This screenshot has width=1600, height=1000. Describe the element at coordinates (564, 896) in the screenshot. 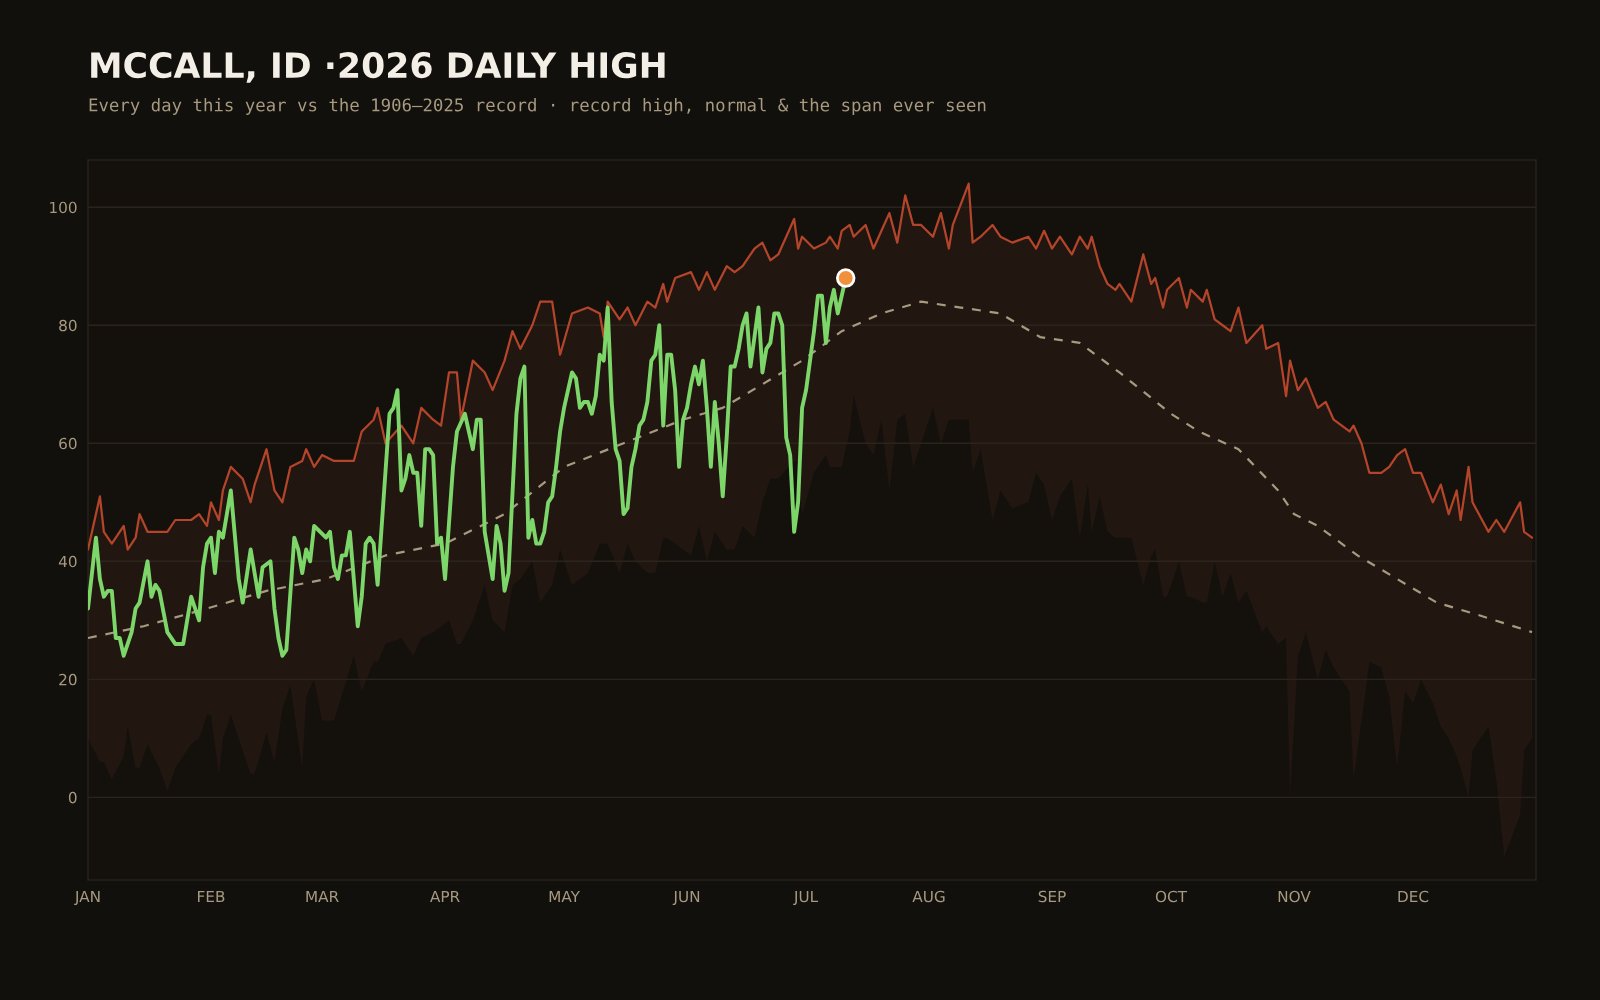

I see `x-tick-label: MAY` at that location.